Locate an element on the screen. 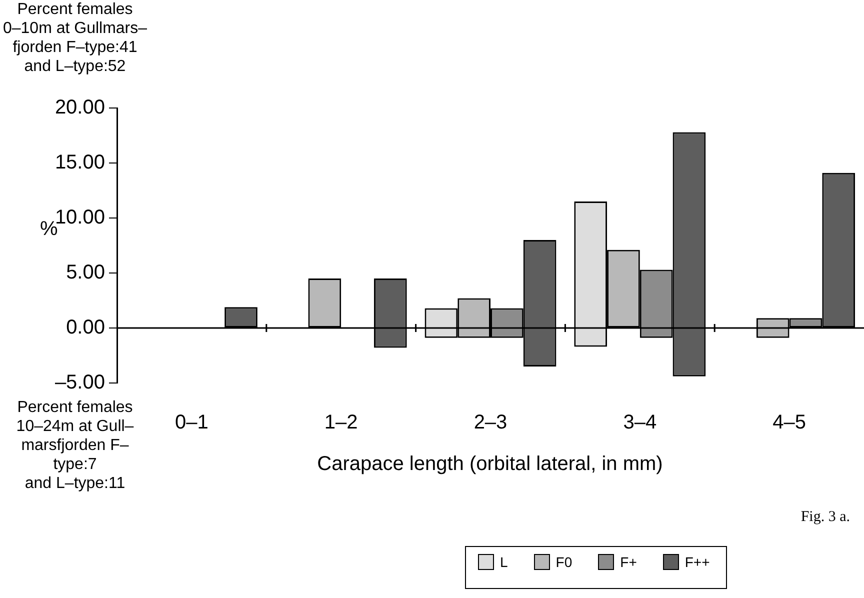 This screenshot has height=598, width=864. y-axis-title: % is located at coordinates (49, 229).